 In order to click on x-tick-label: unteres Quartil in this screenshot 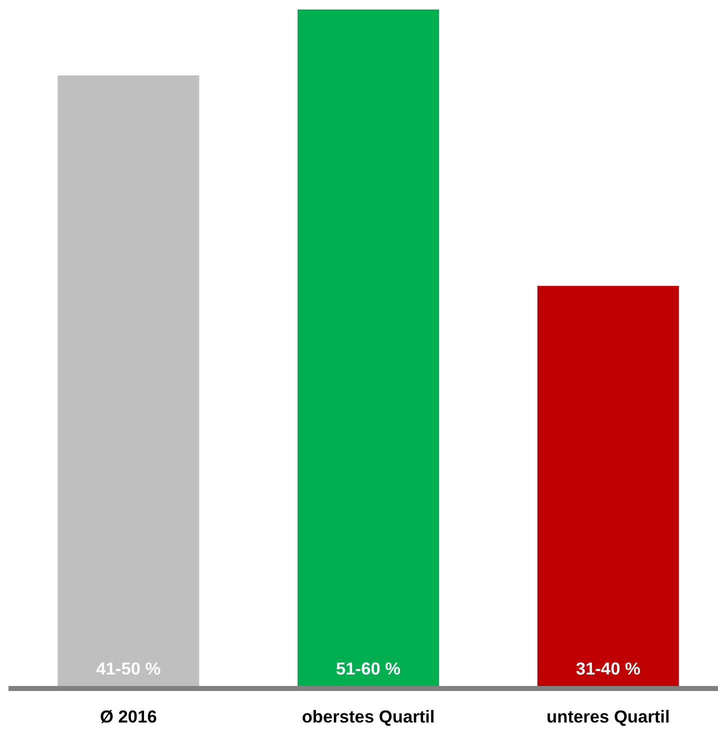, I will do `click(608, 716)`.